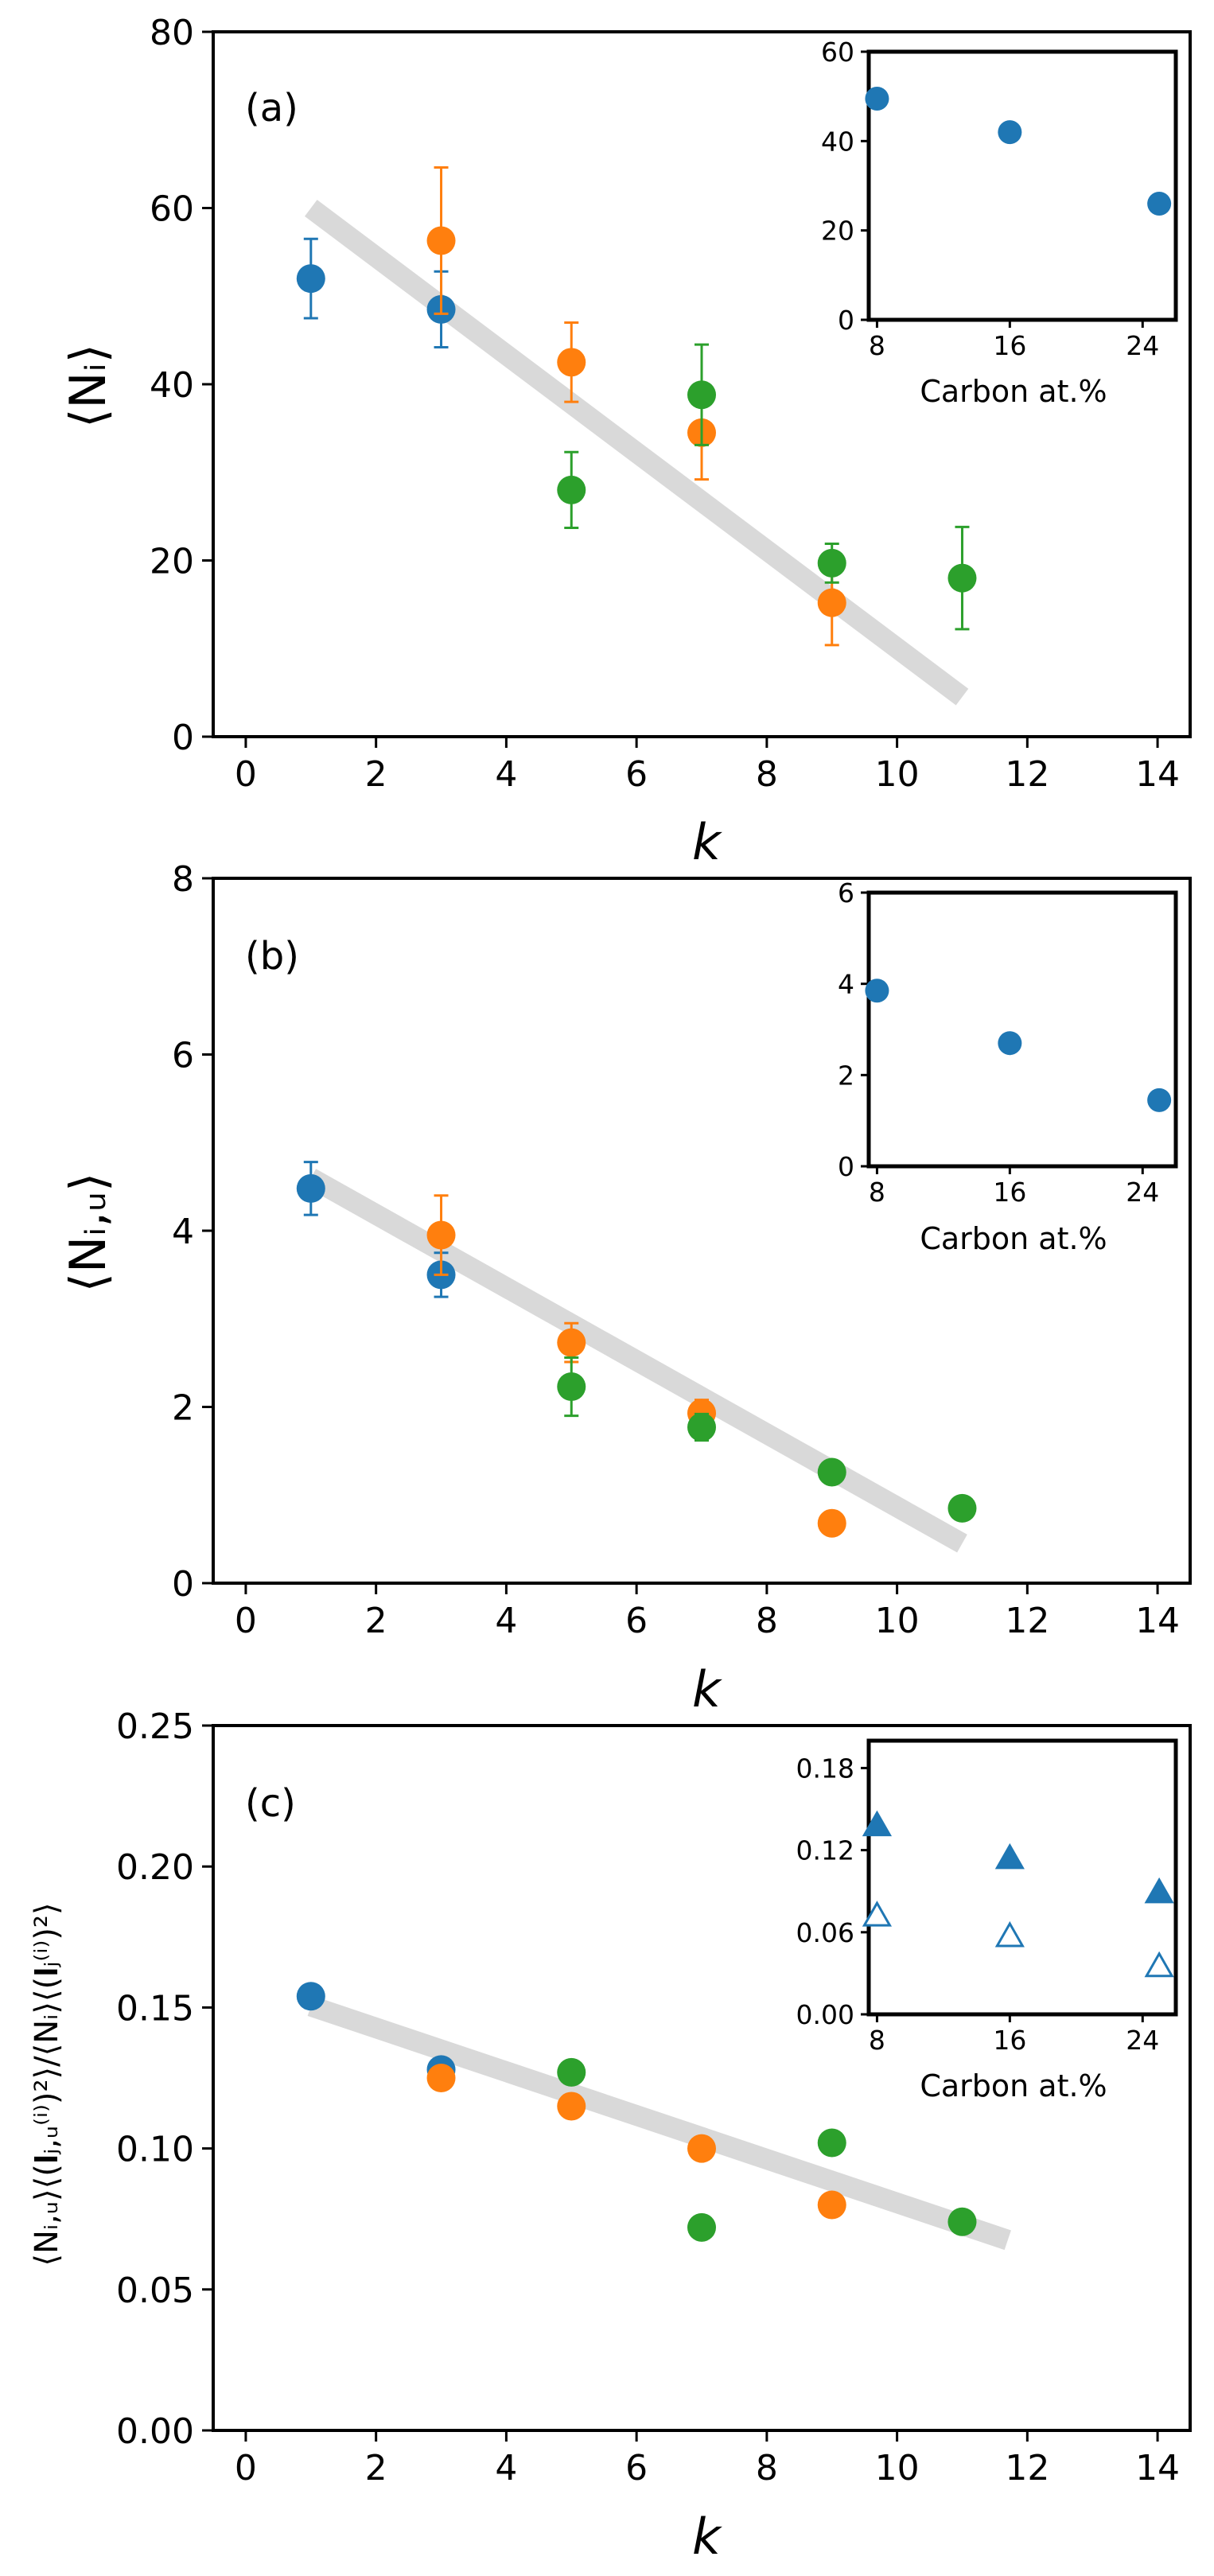 The image size is (1214, 2576). Describe the element at coordinates (1013, 1239) in the screenshot. I see `panel-b-inset-xlabel: Carbon at.%` at that location.